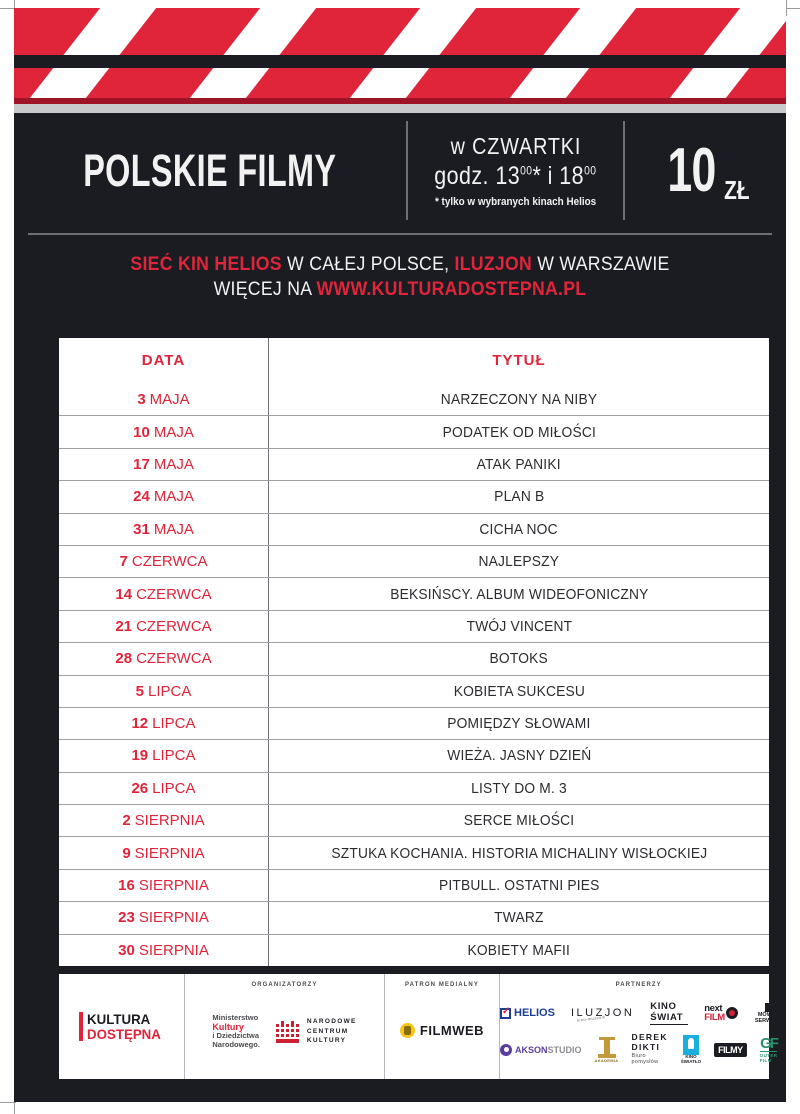 The image size is (800, 1114). I want to click on cell-title: BEKSIŃSCY. ALBUM WIDEOFONICZNY, so click(519, 593).